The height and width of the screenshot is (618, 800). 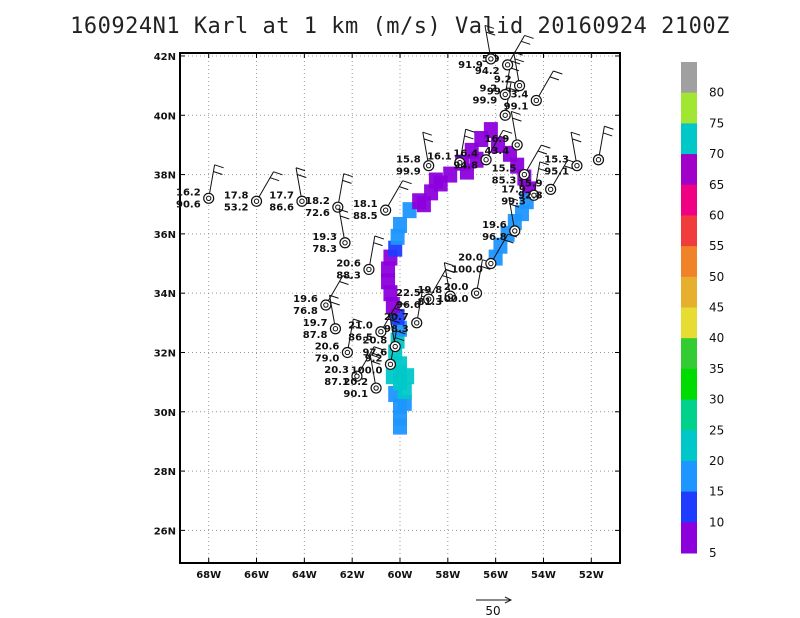 What do you see at coordinates (488, 89) in the screenshot?
I see `station-wind-speed: 9.2` at bounding box center [488, 89].